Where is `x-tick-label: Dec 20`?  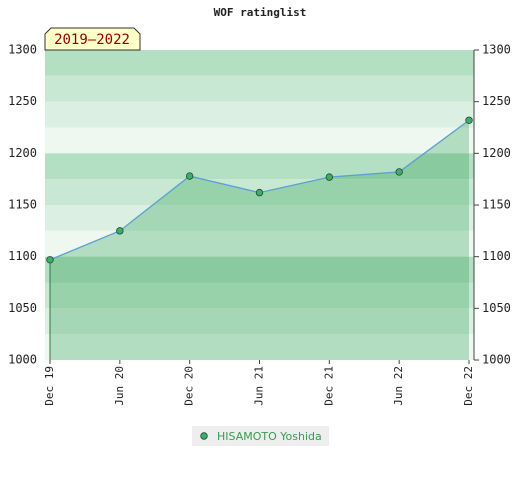 x-tick-label: Dec 20 is located at coordinates (189, 386).